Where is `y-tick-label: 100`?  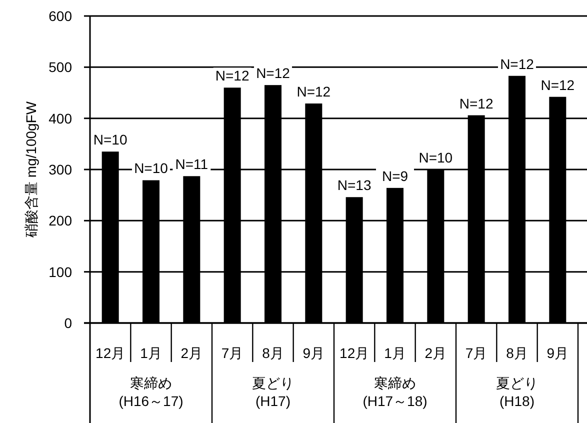 y-tick-label: 100 is located at coordinates (60, 272).